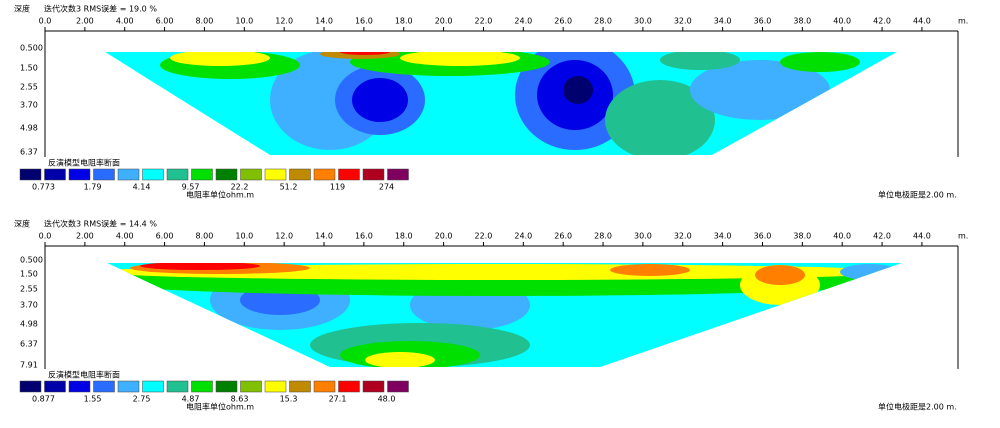 The height and width of the screenshot is (428, 1000). I want to click on legend-label: 0.773, so click(43, 187).